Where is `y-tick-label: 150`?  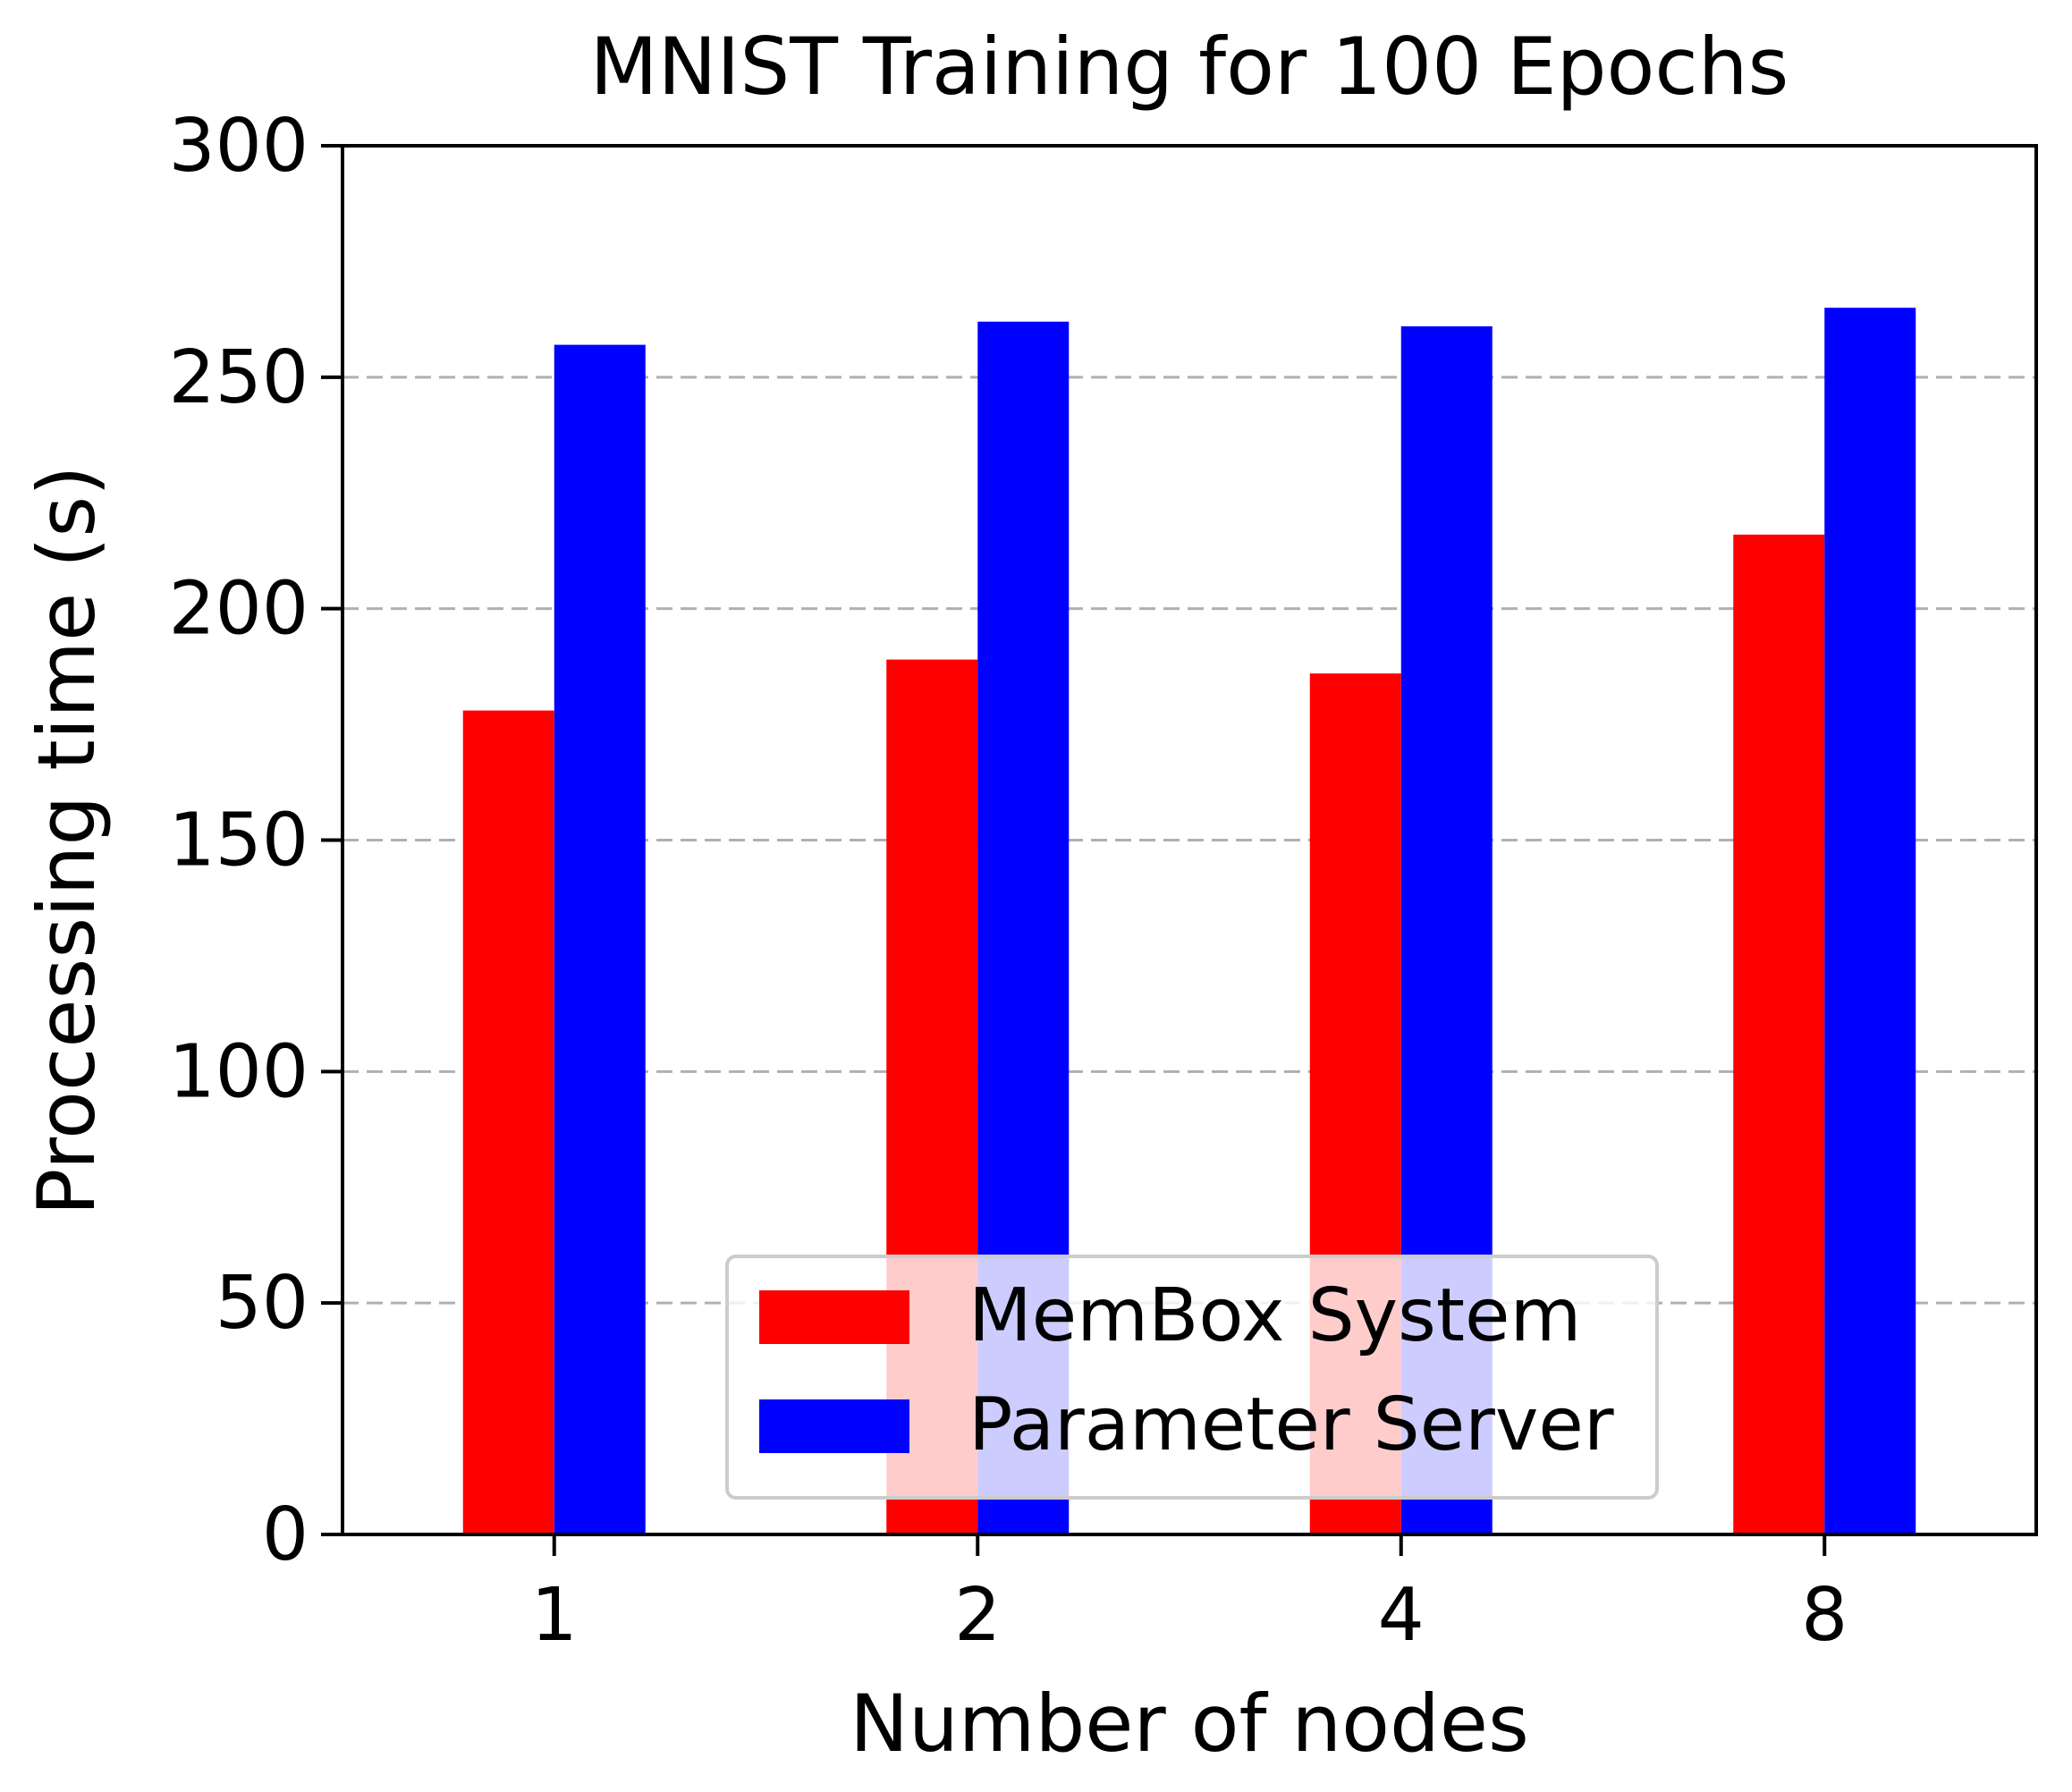
y-tick-label: 150 is located at coordinates (238, 841).